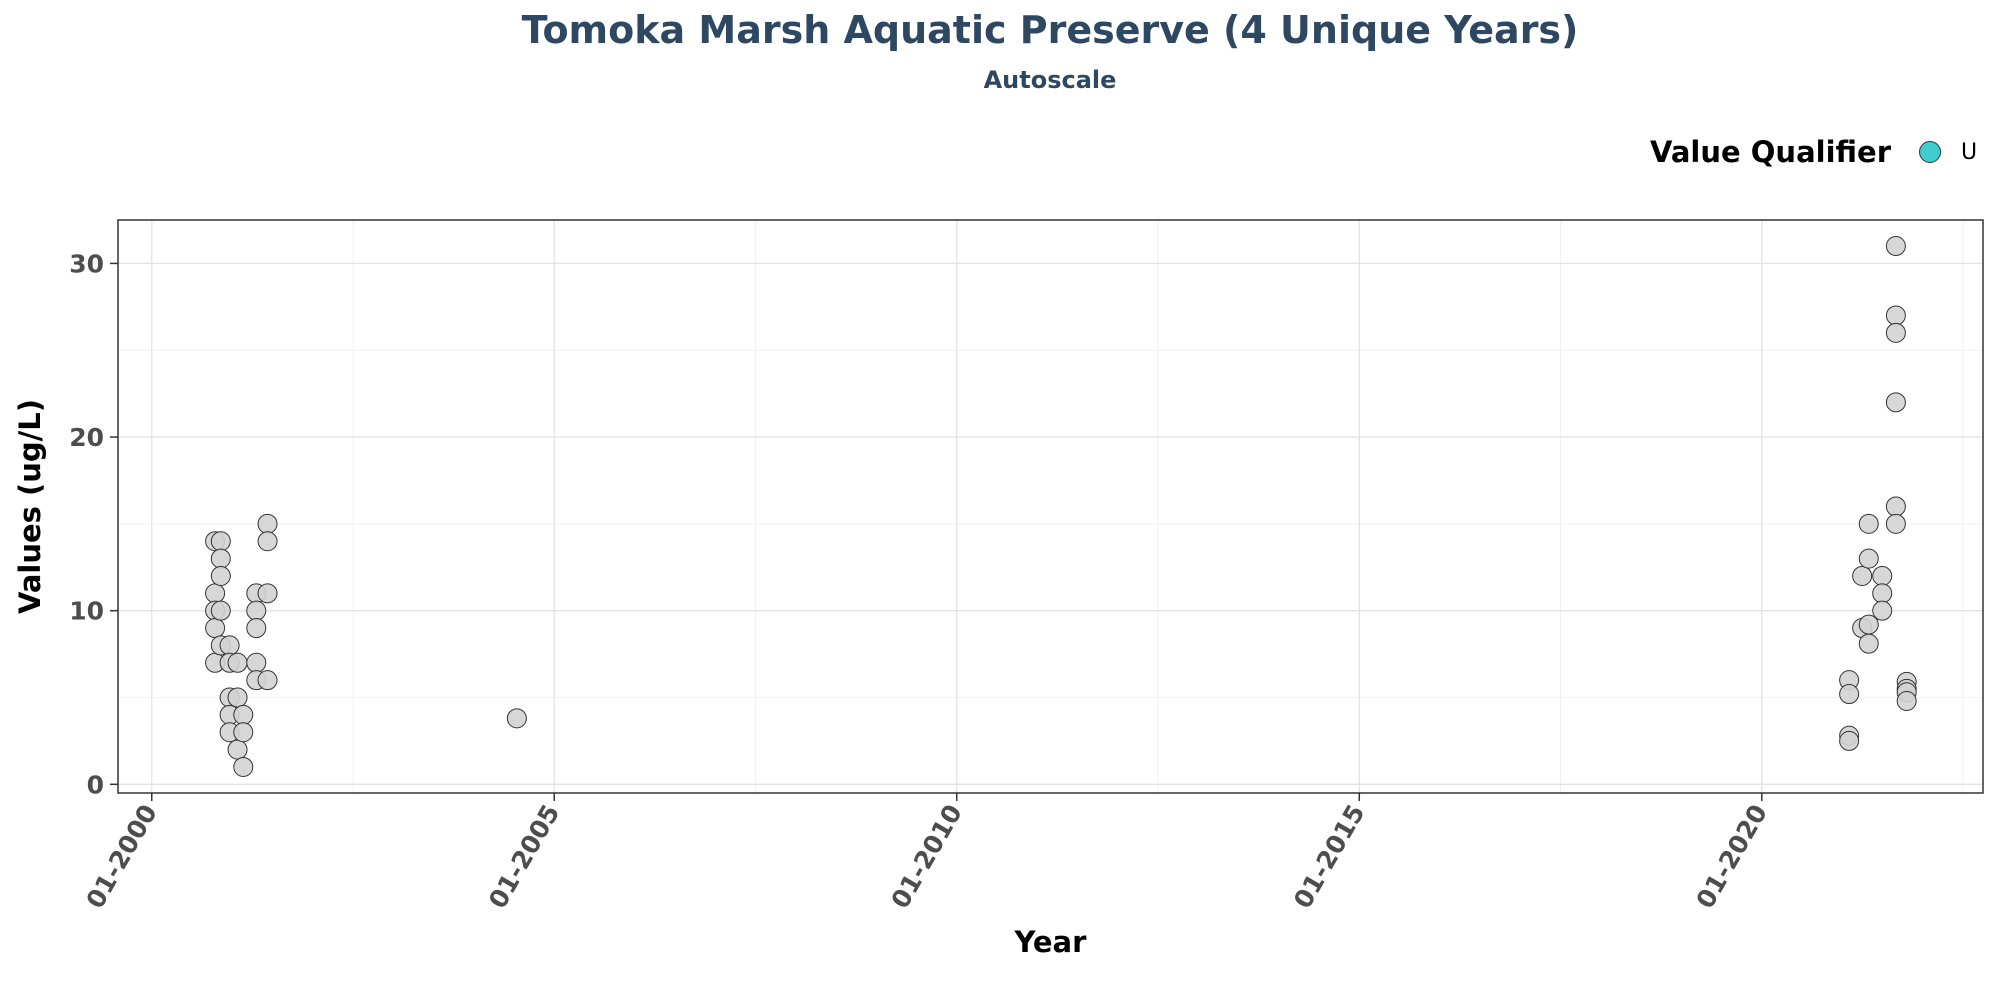  I want to click on y-tick-label: 0, so click(95, 784).